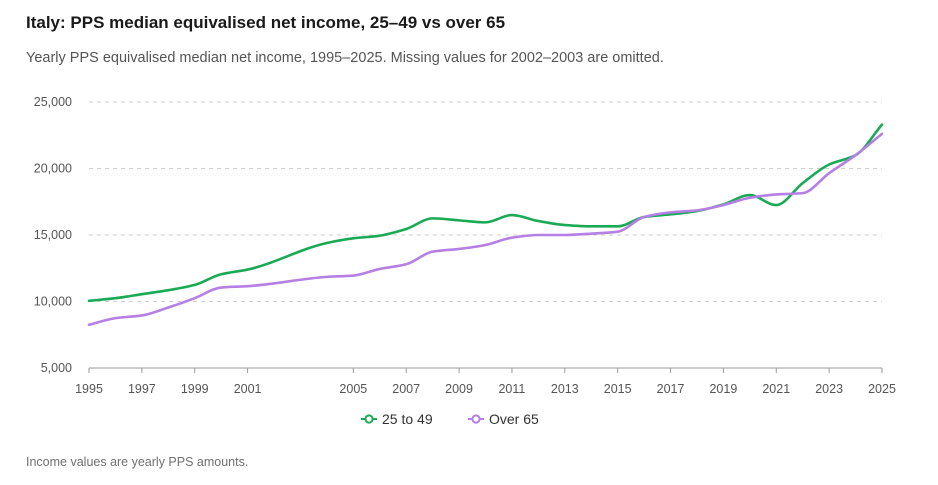 This screenshot has width=938, height=485. What do you see at coordinates (514, 419) in the screenshot?
I see `legend-label: Over 65` at bounding box center [514, 419].